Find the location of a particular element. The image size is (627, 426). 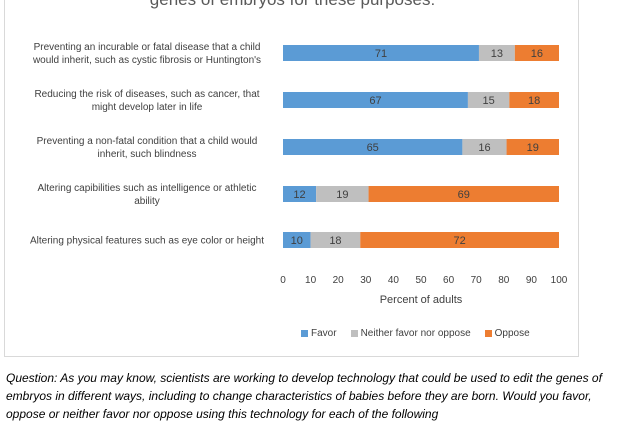

bar-value-label: 69 is located at coordinates (464, 195).